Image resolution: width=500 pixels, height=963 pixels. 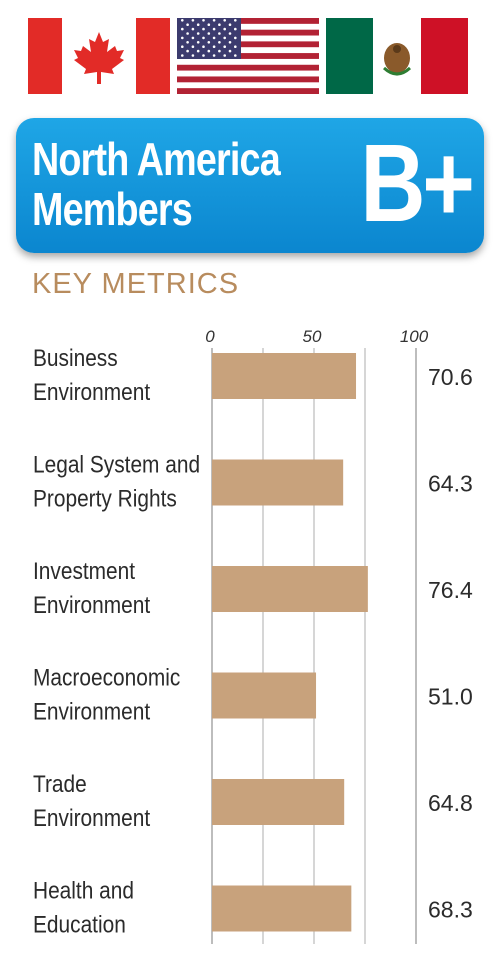 I want to click on flags-row, so click(x=248, y=56).